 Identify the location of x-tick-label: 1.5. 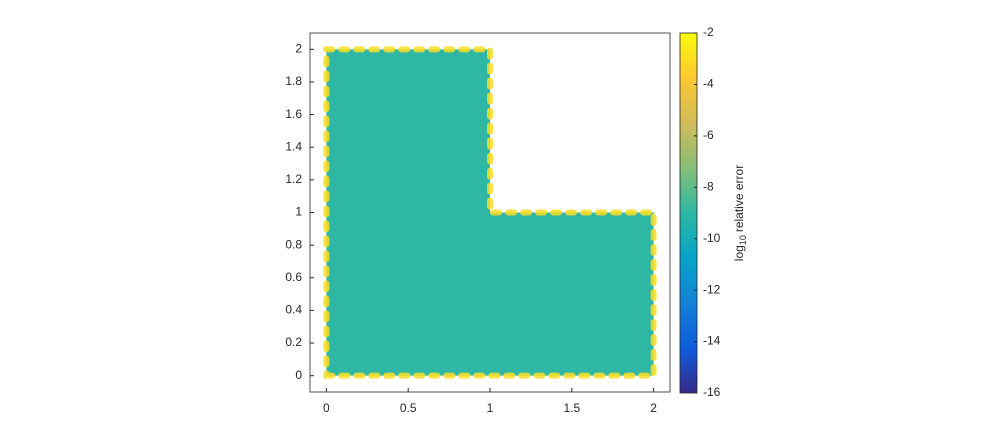
(571, 408).